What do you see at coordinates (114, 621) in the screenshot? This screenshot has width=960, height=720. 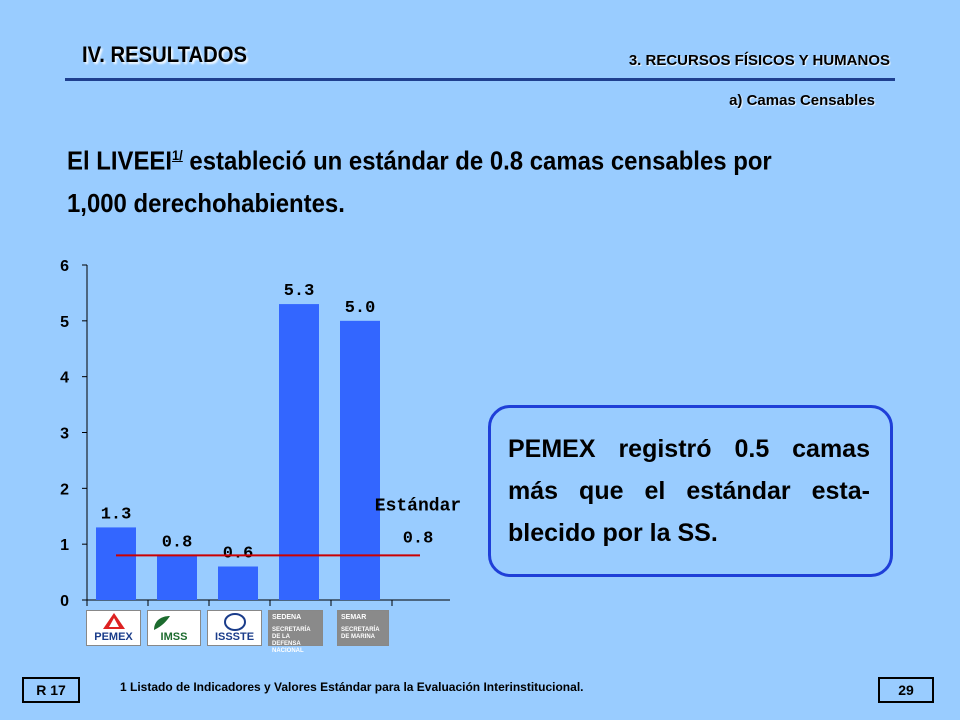 I see `pemex-eagle-icon` at bounding box center [114, 621].